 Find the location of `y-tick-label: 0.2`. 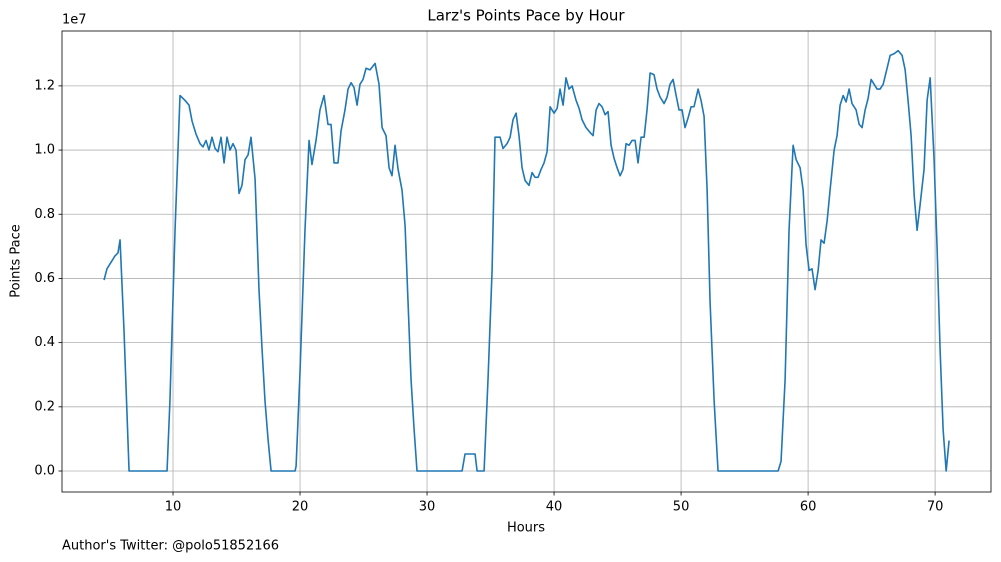

y-tick-label: 0.2 is located at coordinates (44, 406).